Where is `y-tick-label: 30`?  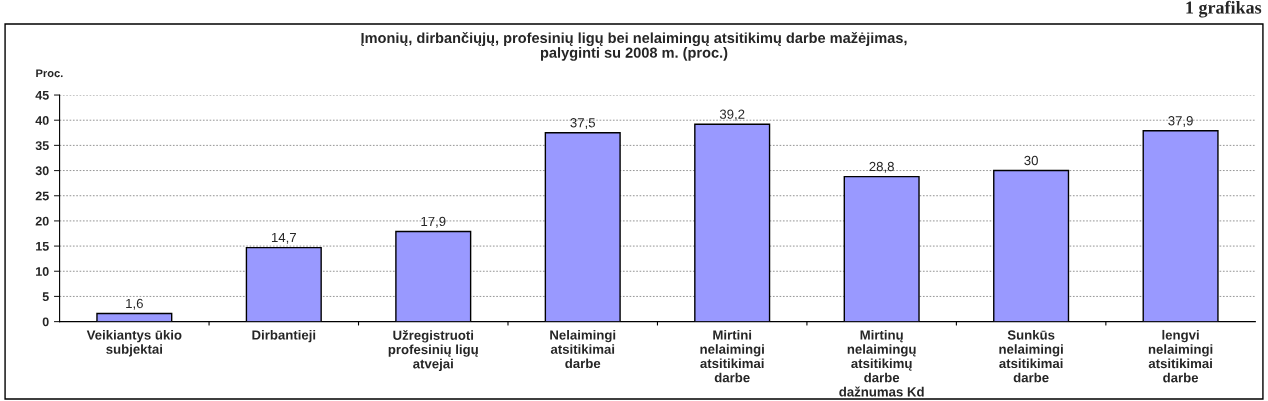 y-tick-label: 30 is located at coordinates (42, 171).